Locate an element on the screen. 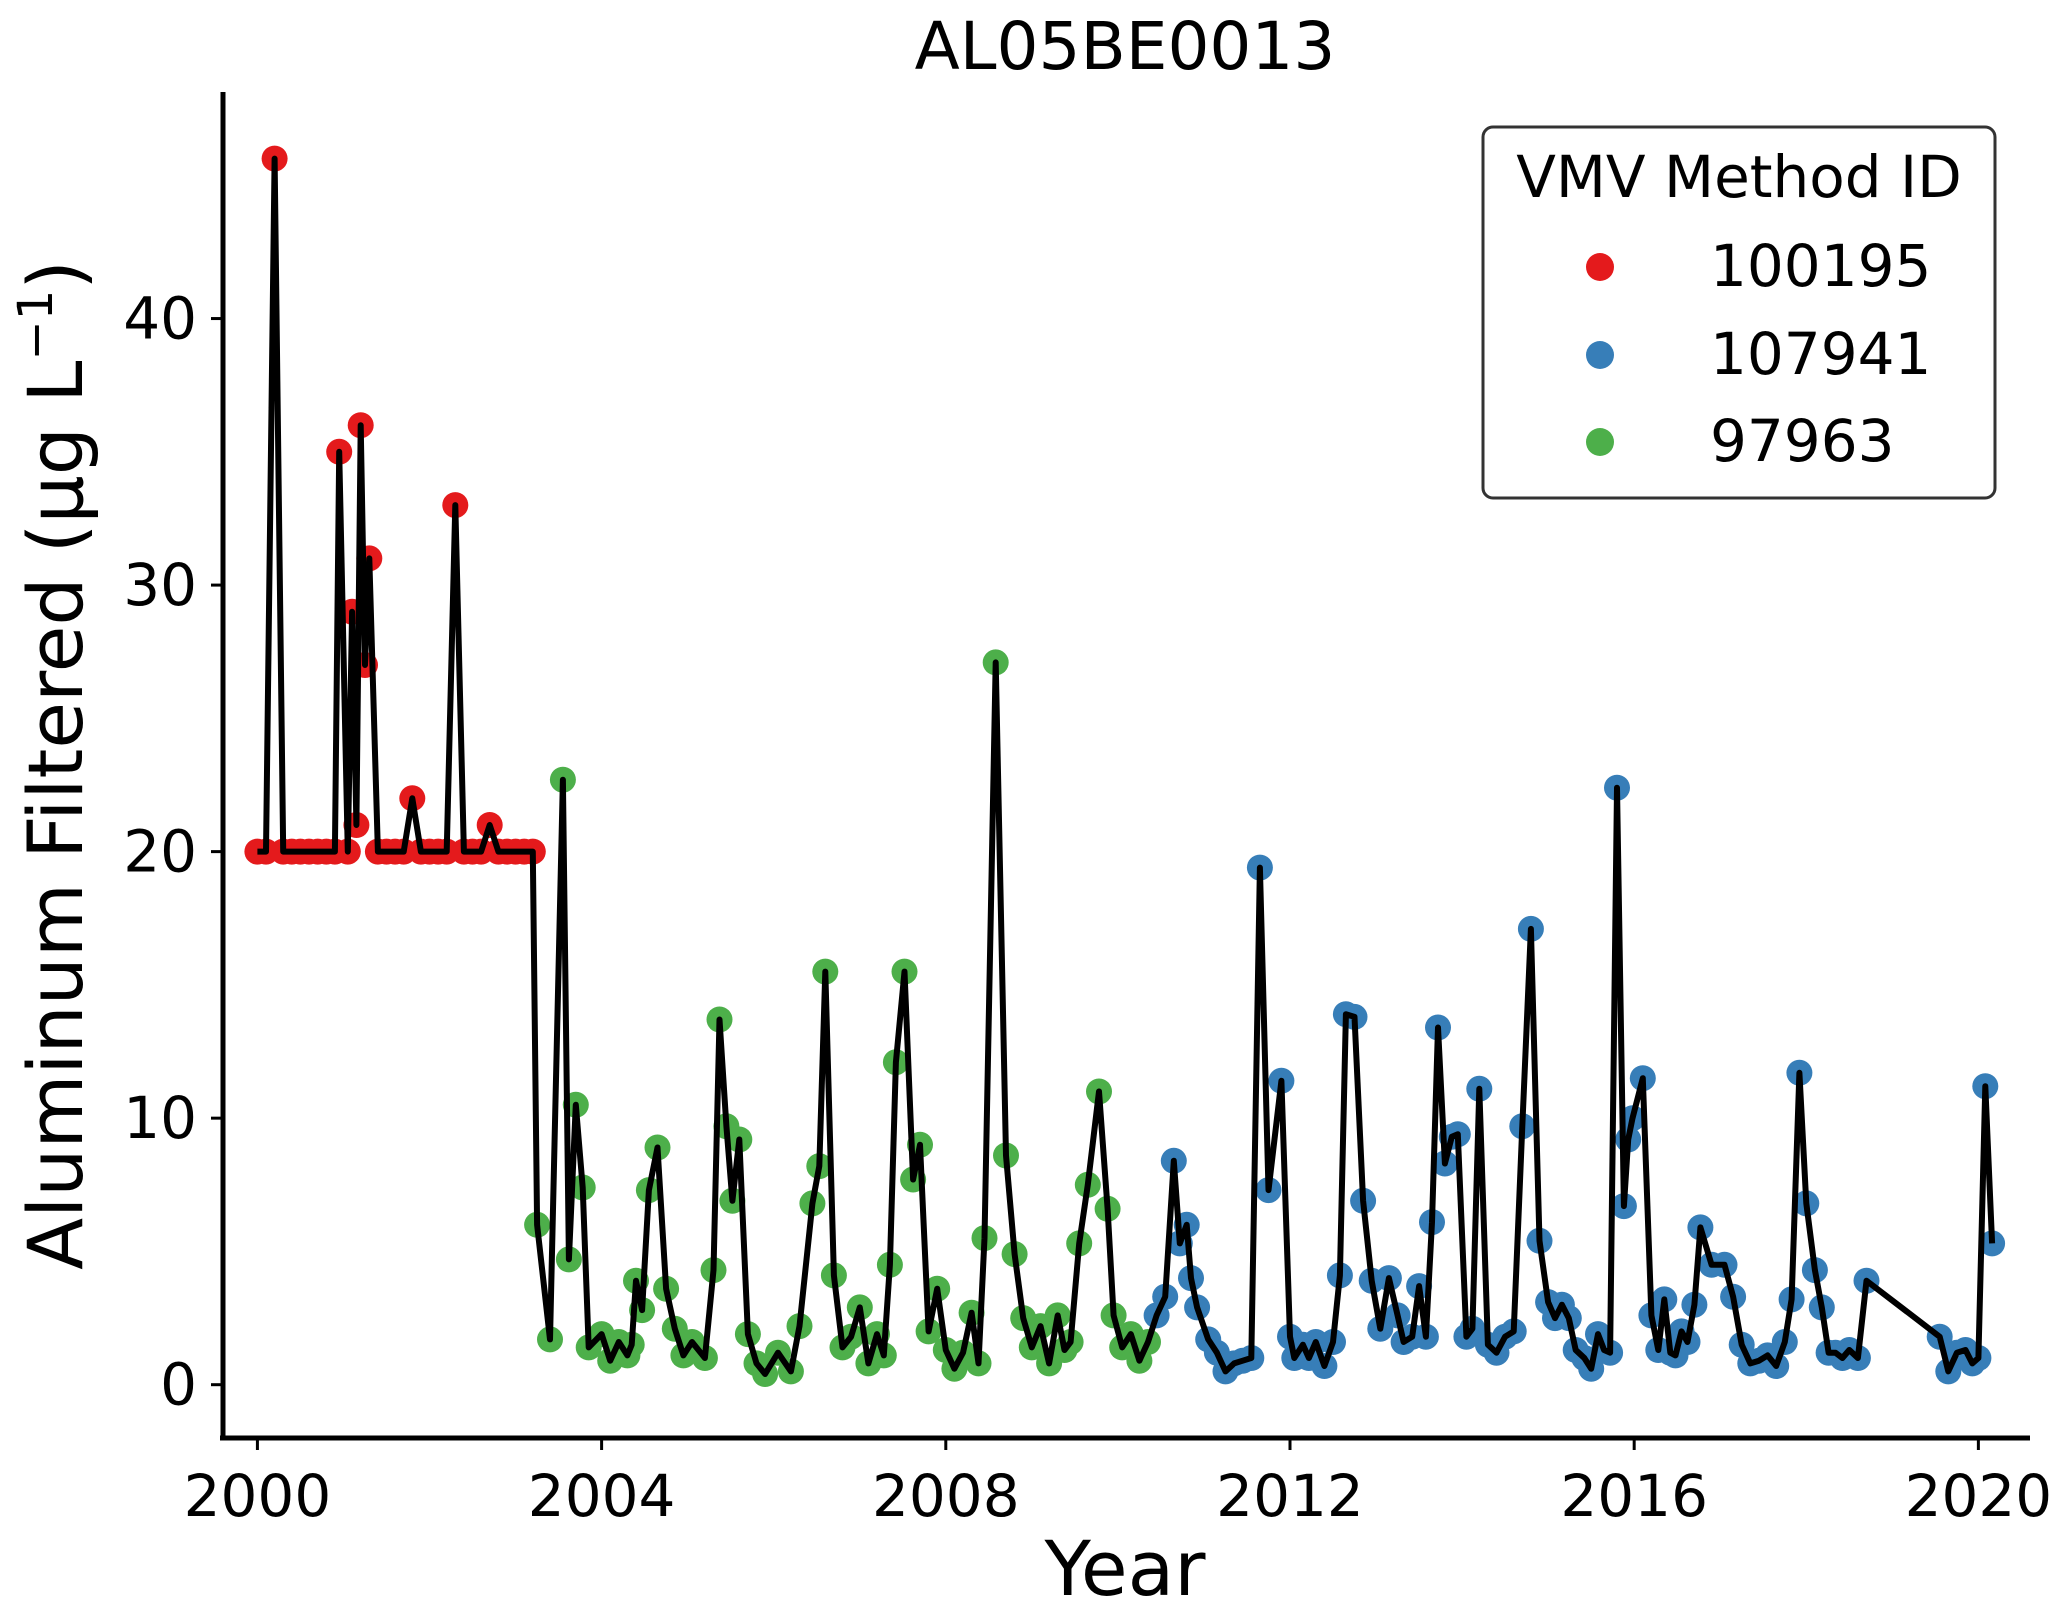 This screenshot has height=1611, width=2067. svg-text: Aluminum Filtered (µg L−1) is located at coordinates (54, 765).